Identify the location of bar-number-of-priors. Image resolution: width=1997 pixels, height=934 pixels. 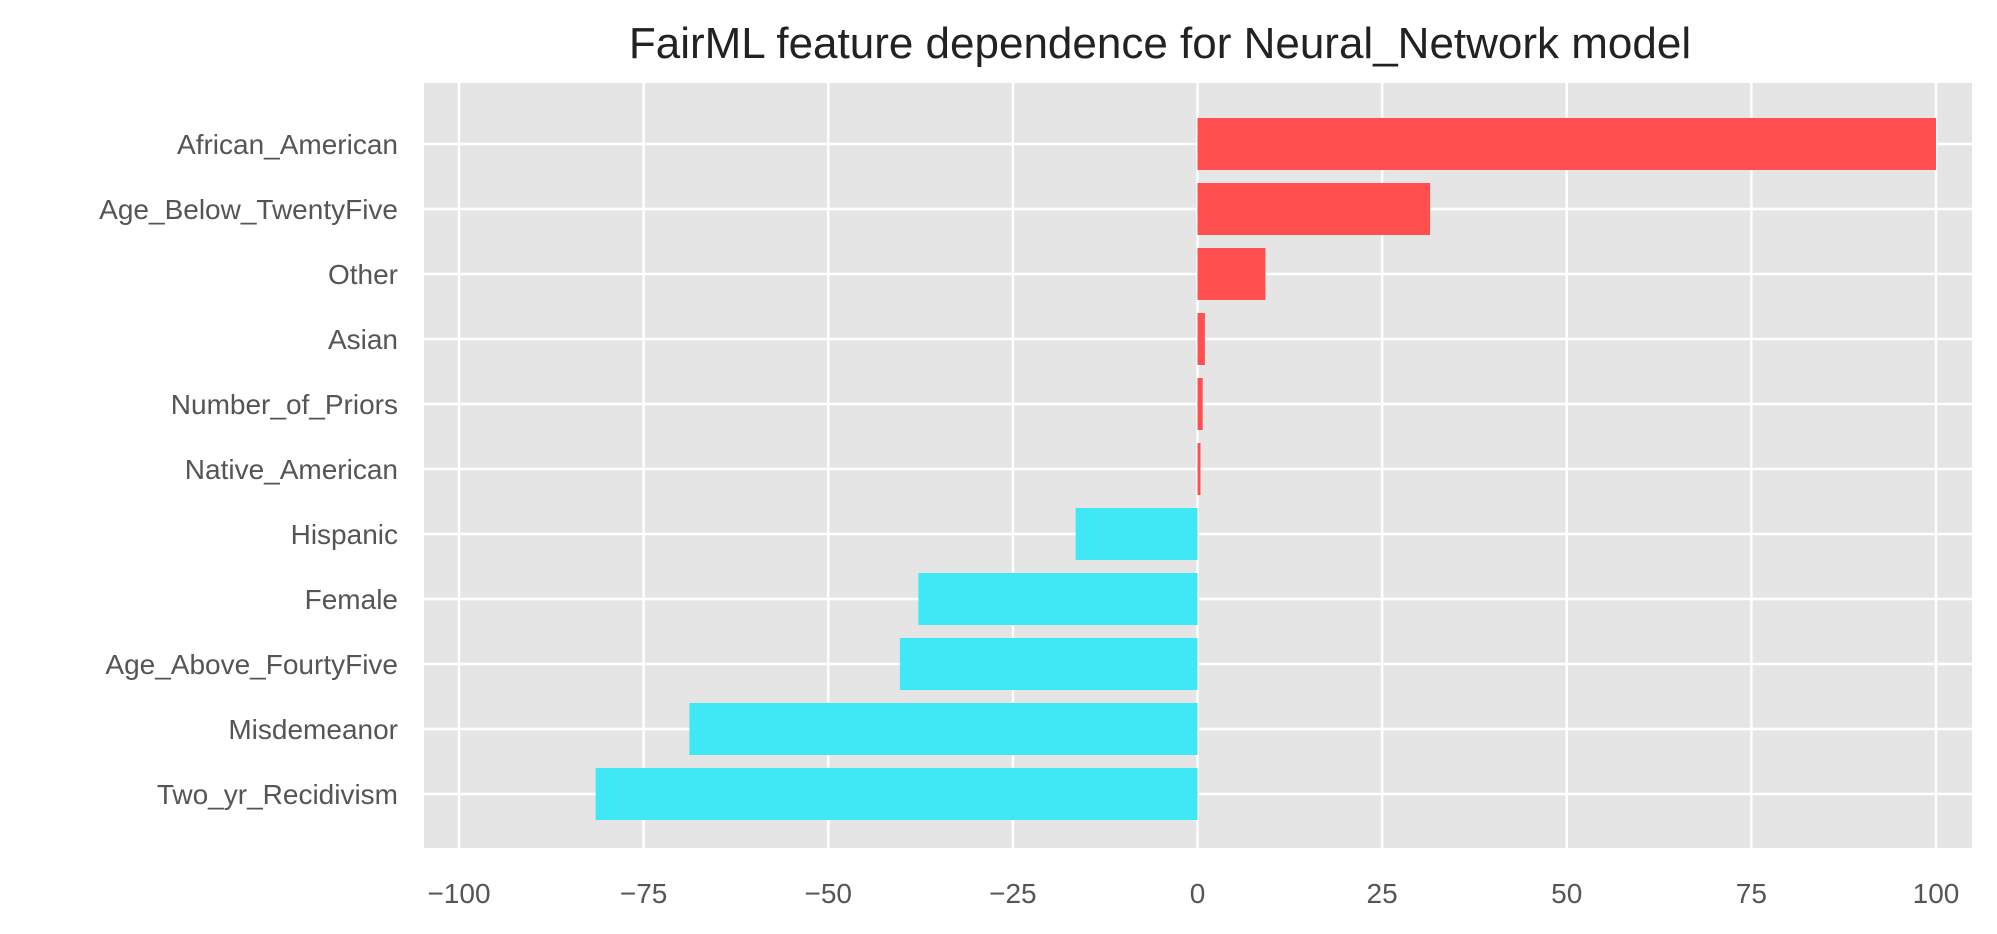
(1200, 404).